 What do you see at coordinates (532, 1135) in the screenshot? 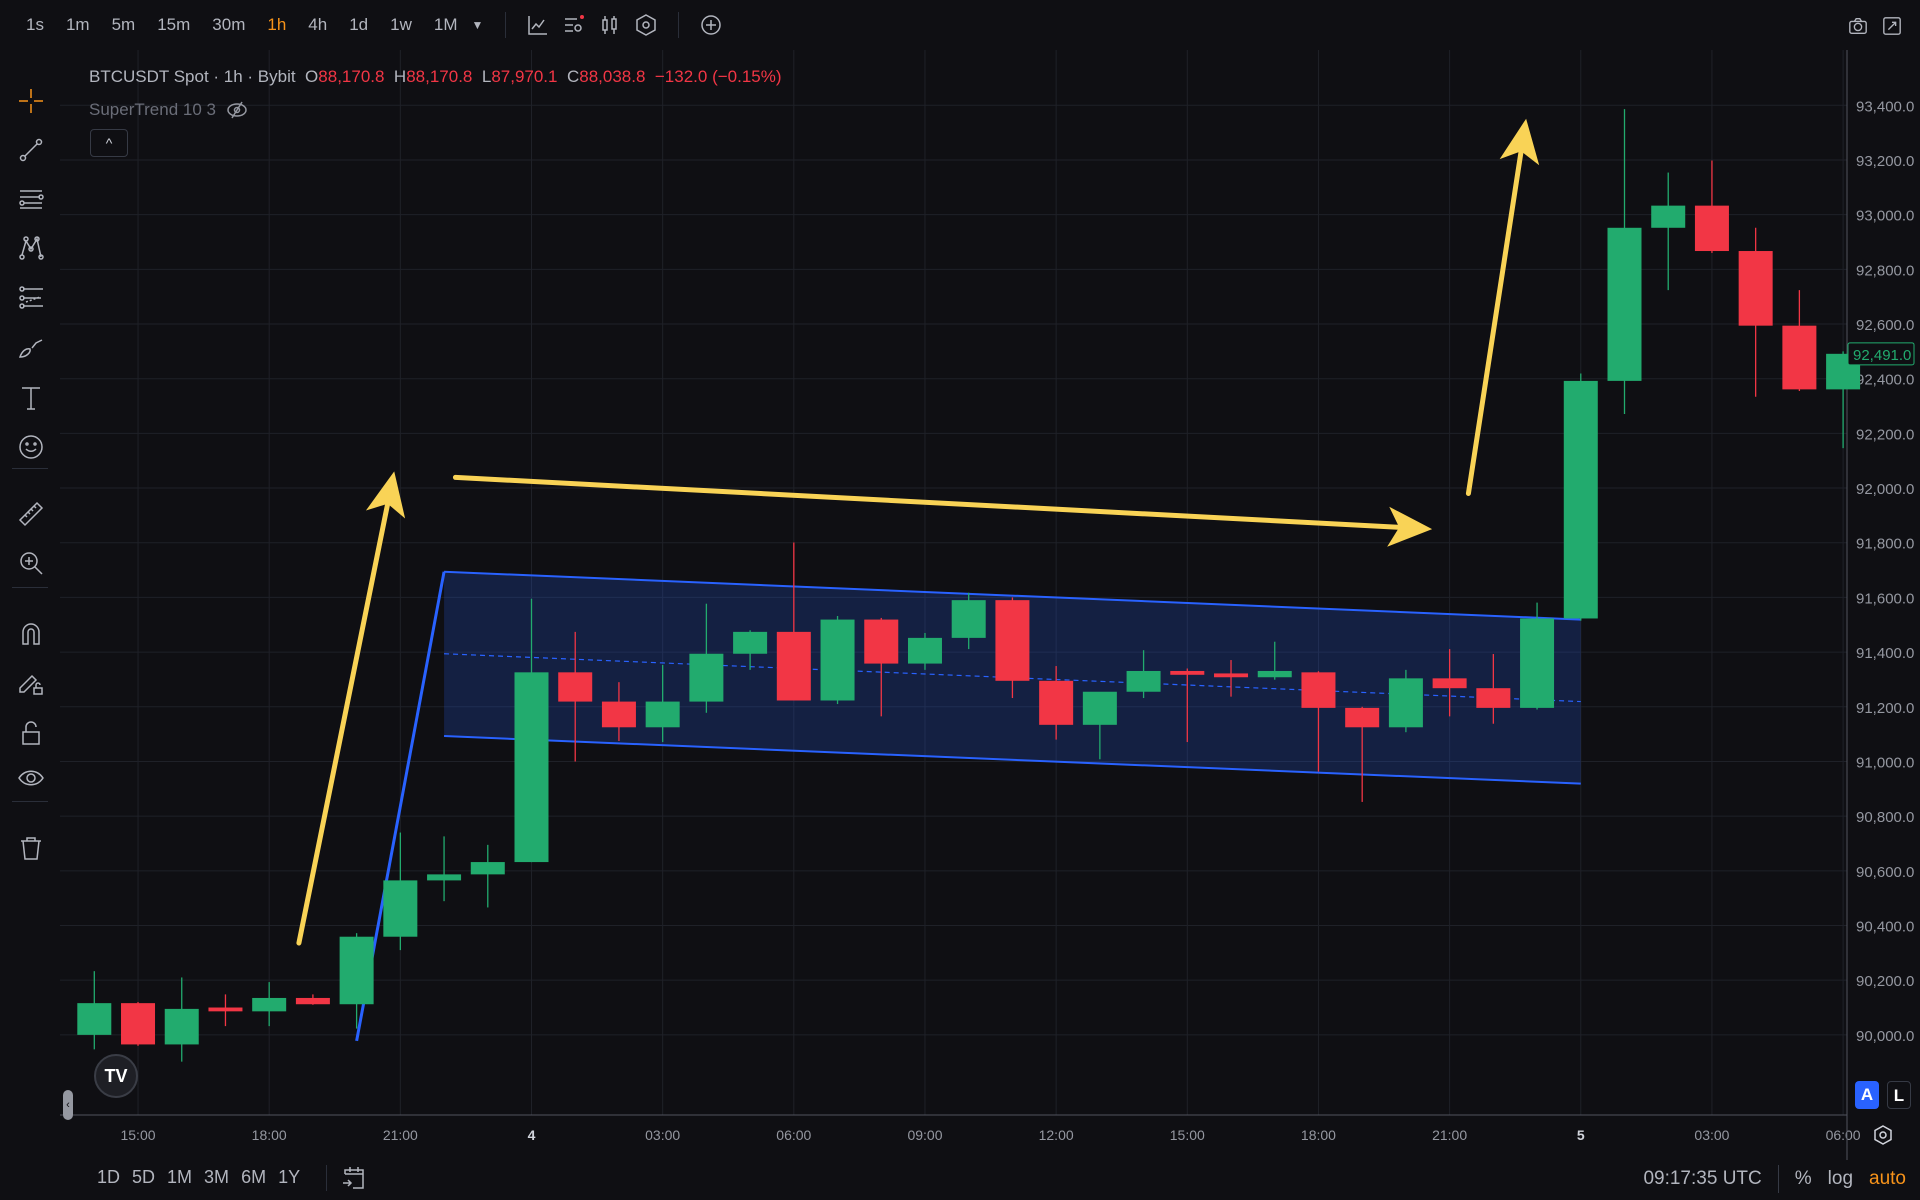
I see `time-tick-label: 4` at bounding box center [532, 1135].